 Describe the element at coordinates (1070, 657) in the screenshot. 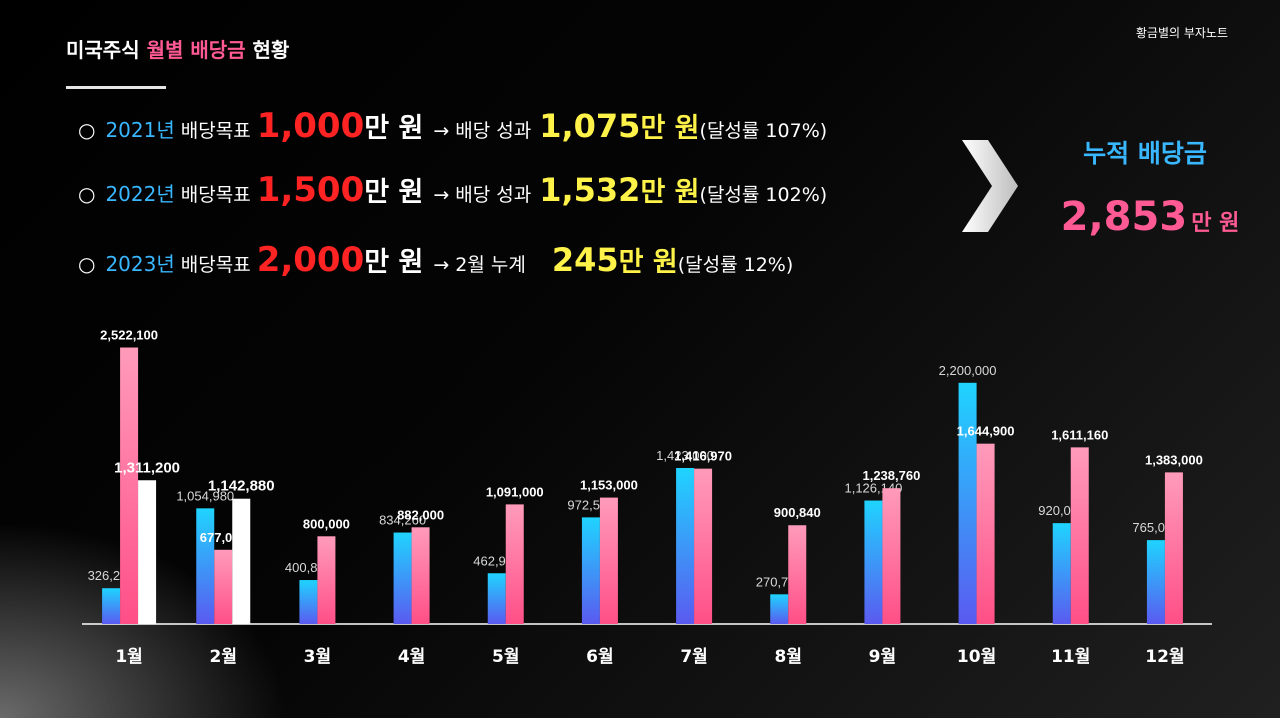

I see `x-tick-label: 11월` at that location.